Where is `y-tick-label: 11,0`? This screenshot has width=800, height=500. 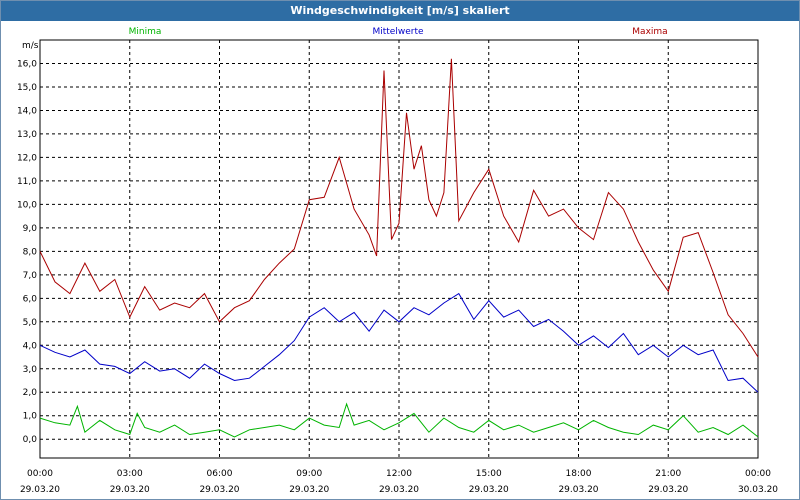 y-tick-label: 11,0 is located at coordinates (27, 182).